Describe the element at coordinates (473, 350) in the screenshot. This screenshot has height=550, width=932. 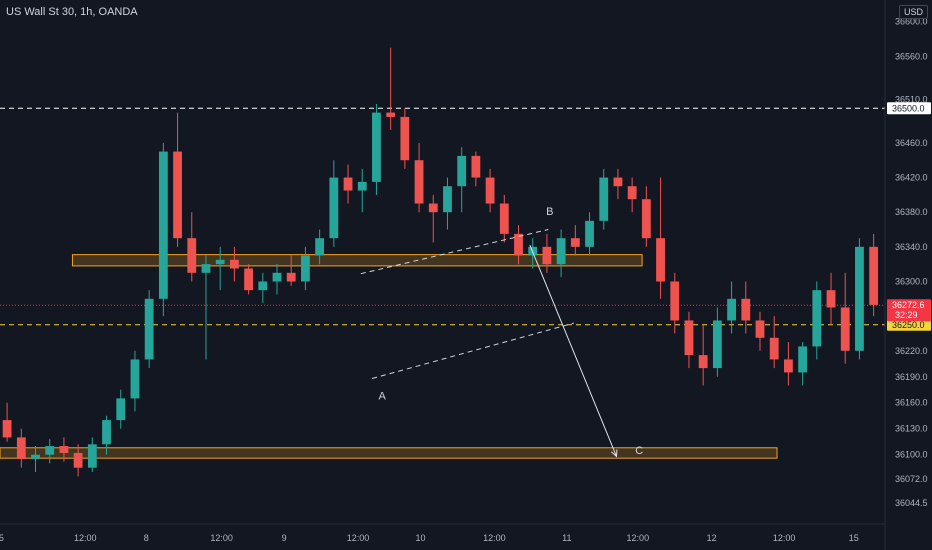
I see `channel-lower-line` at that location.